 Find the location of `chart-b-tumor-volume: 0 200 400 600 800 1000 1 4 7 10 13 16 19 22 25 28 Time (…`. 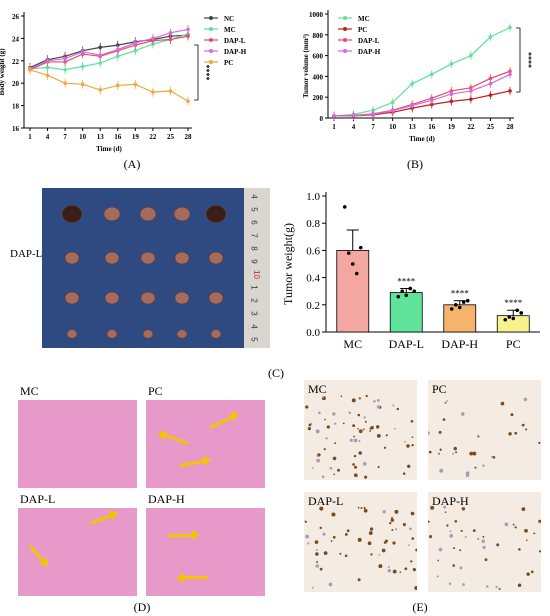

chart-b-tumor-volume: 0 200 400 600 800 1000 1 4 7 10 13 16 19 22 25 28 Time (… is located at coordinates (417, 76).